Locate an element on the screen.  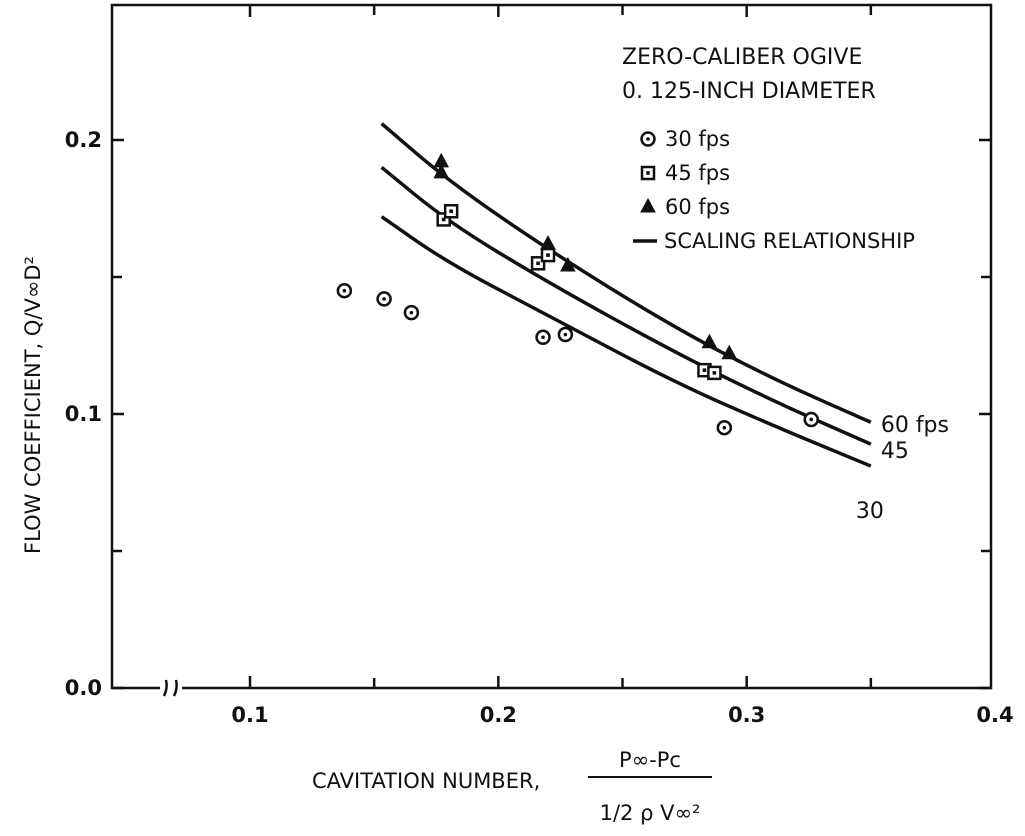
legend-marker-triangle is located at coordinates (648, 205).